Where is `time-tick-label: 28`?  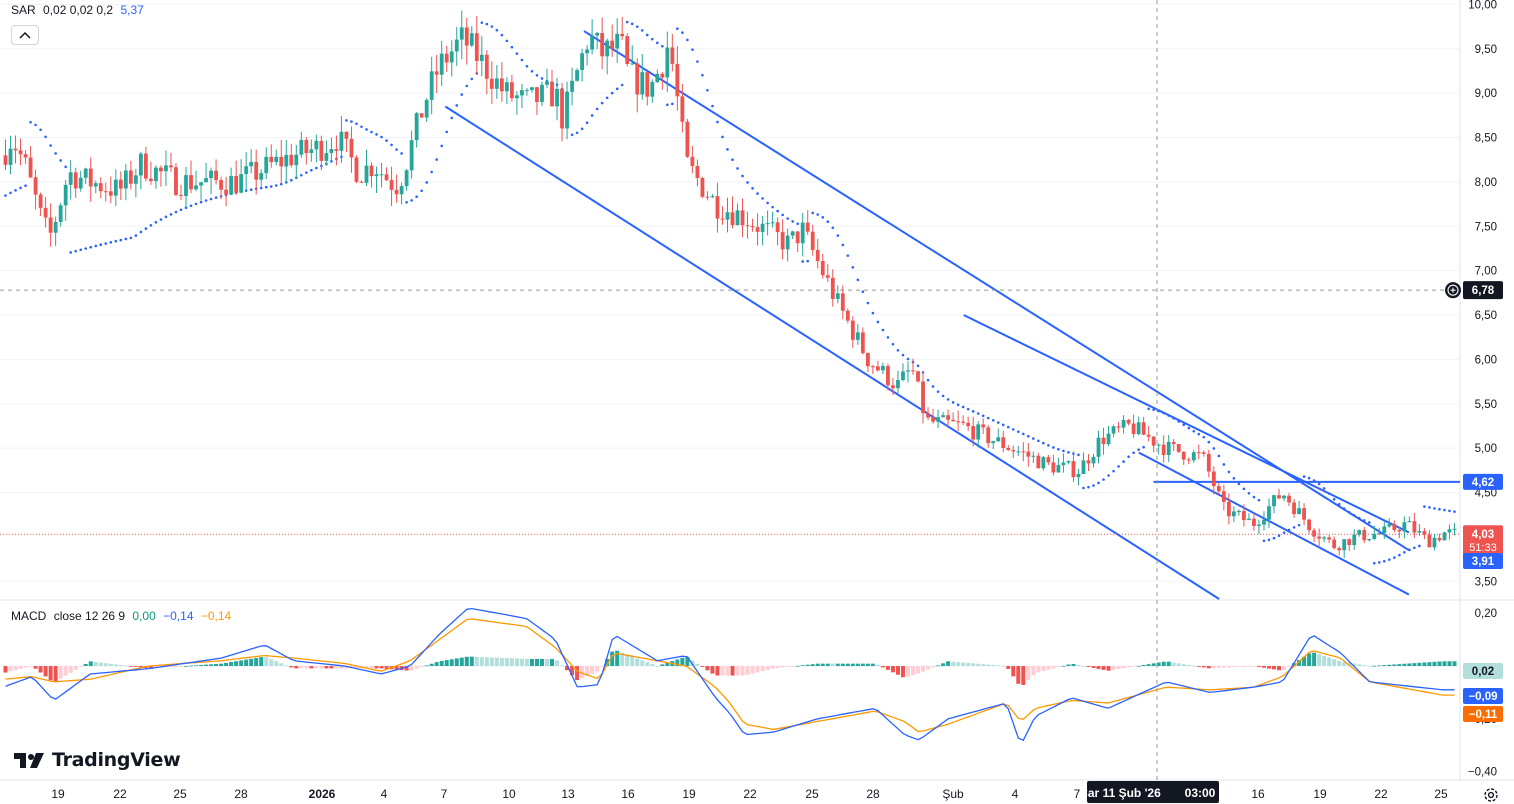 time-tick-label: 28 is located at coordinates (873, 794).